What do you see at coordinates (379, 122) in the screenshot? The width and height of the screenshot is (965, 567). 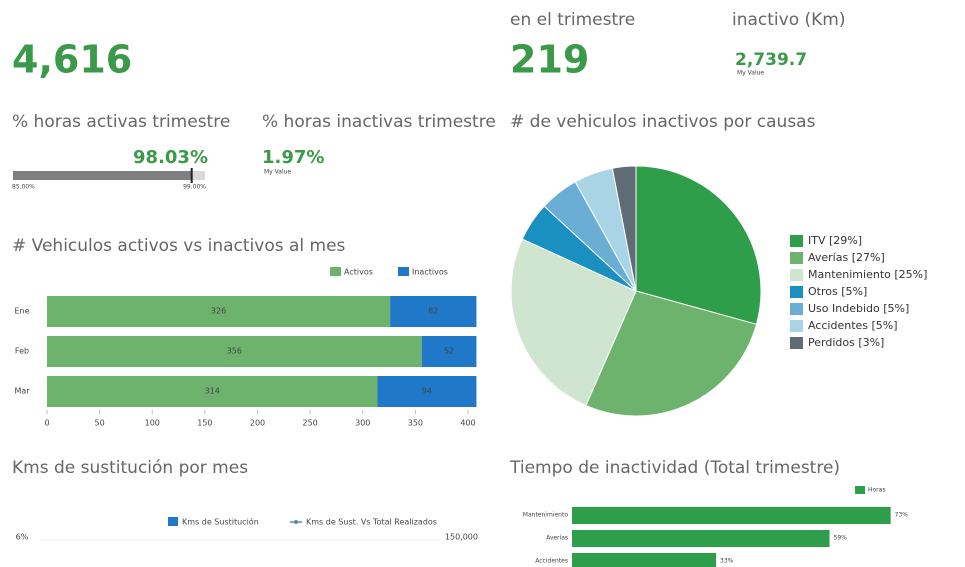 I see `kpi-label: % horas inactivas trimestre` at bounding box center [379, 122].